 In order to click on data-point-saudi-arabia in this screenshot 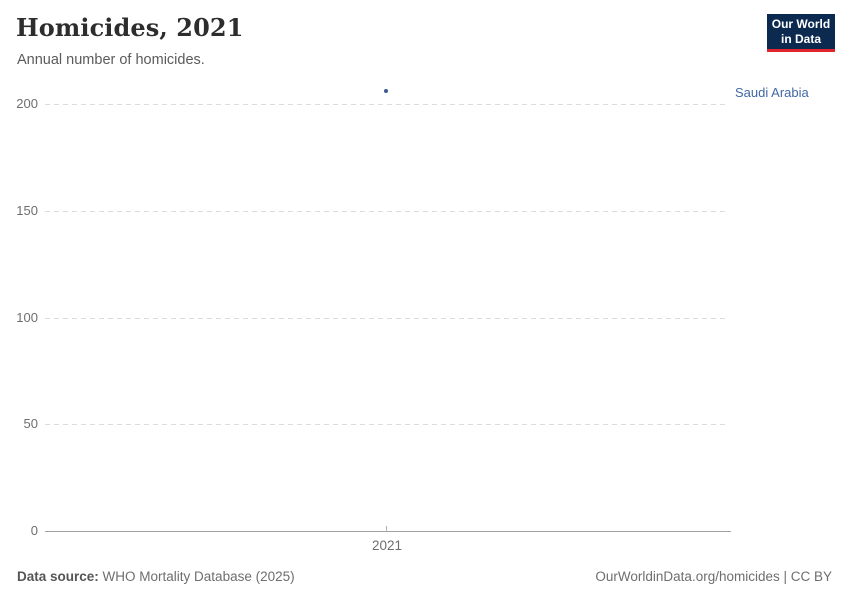, I will do `click(386, 91)`.